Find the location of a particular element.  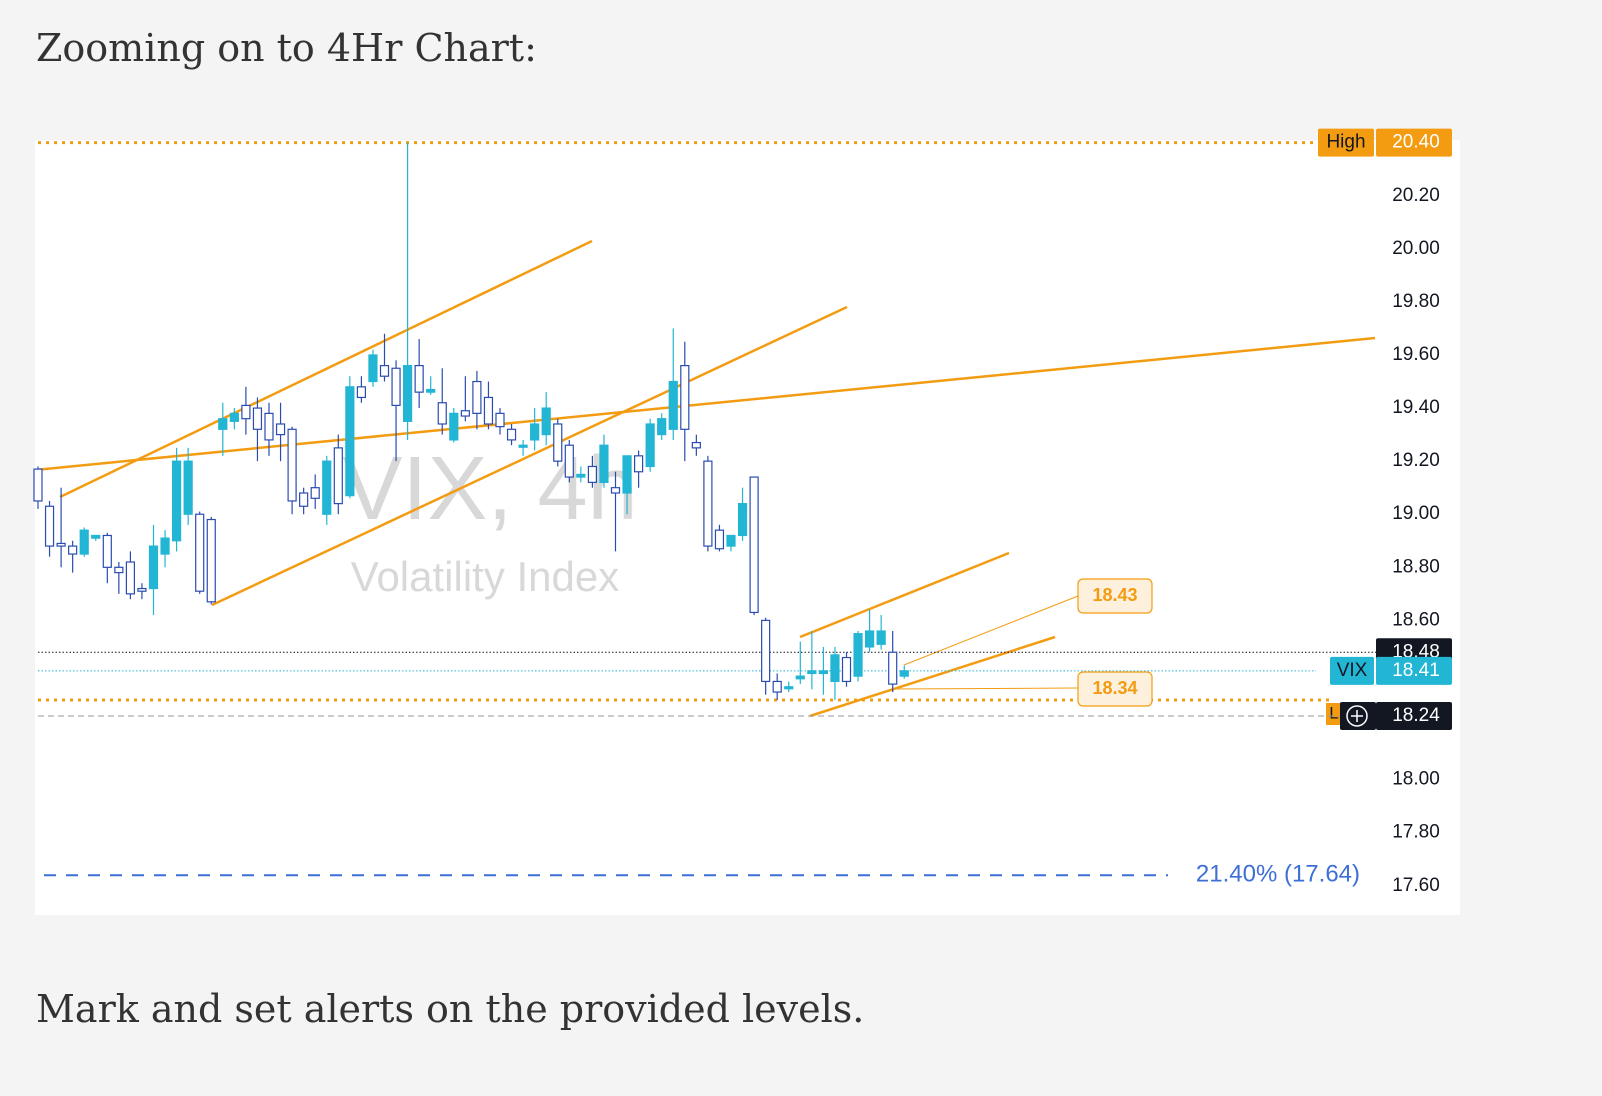

y-tick-label: 18.60 is located at coordinates (1416, 619).